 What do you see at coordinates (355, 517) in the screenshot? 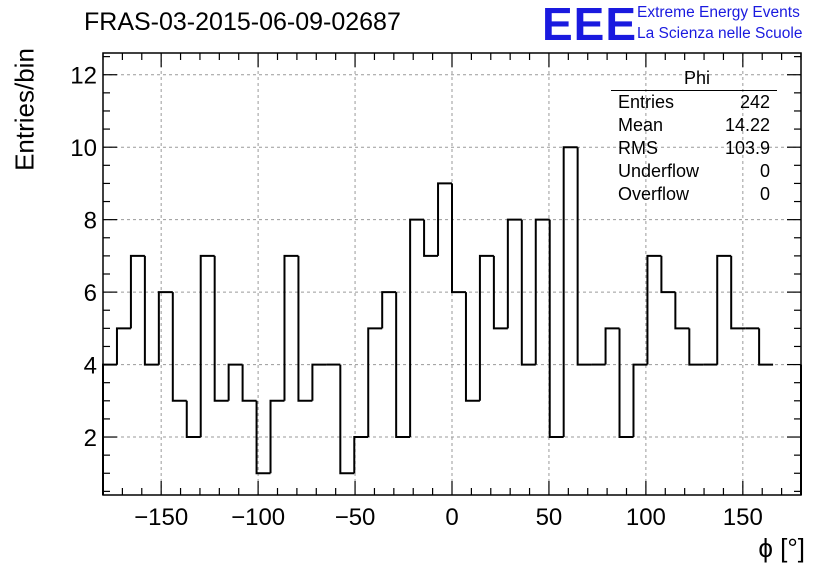
I see `x-tick-label: −50` at bounding box center [355, 517].